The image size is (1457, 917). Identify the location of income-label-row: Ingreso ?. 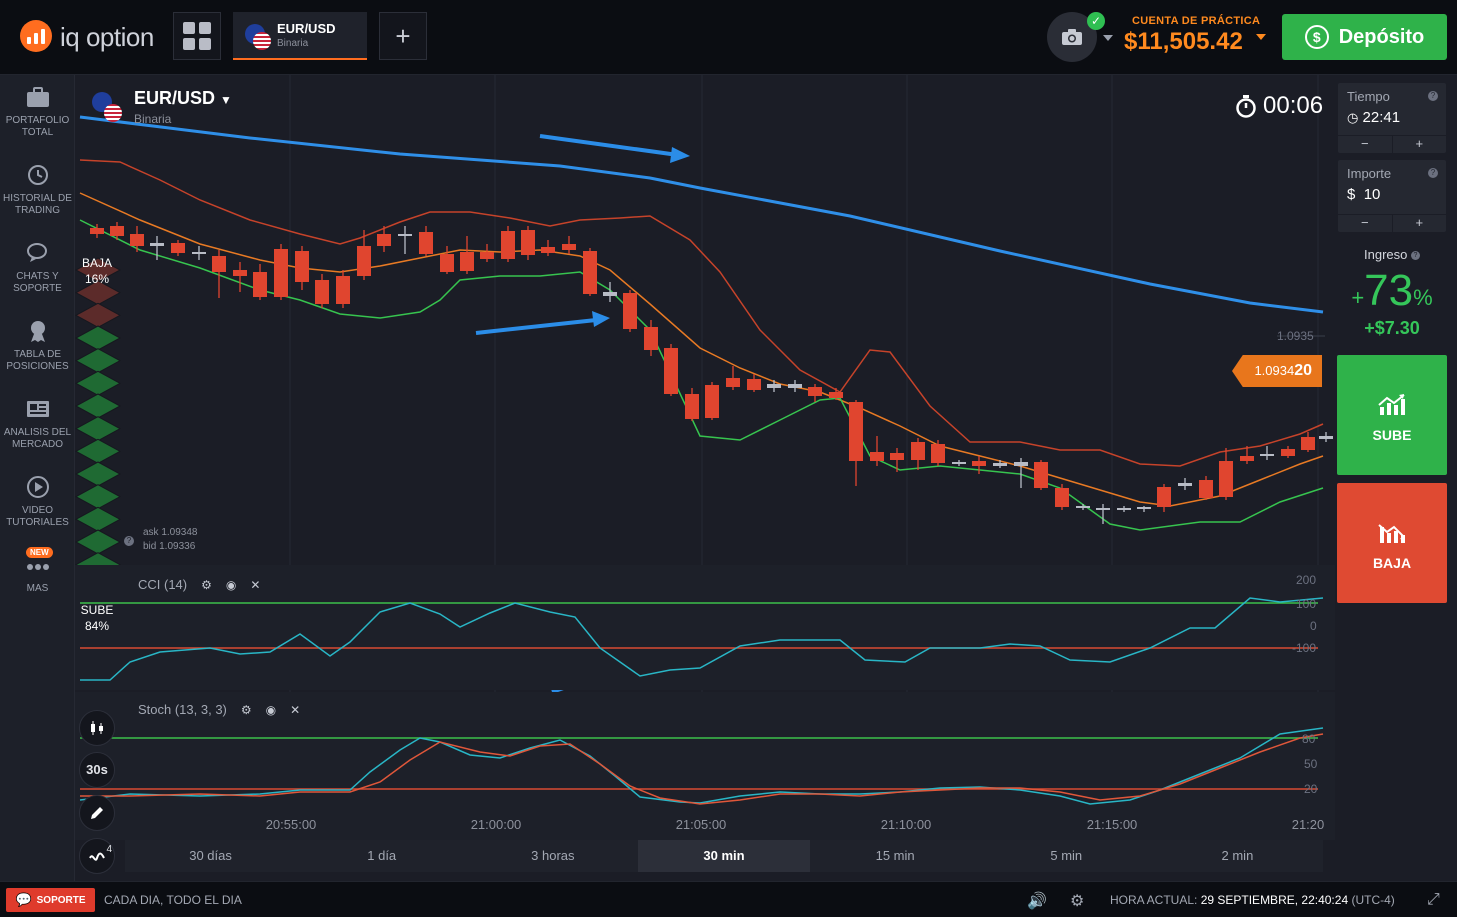
(1392, 254).